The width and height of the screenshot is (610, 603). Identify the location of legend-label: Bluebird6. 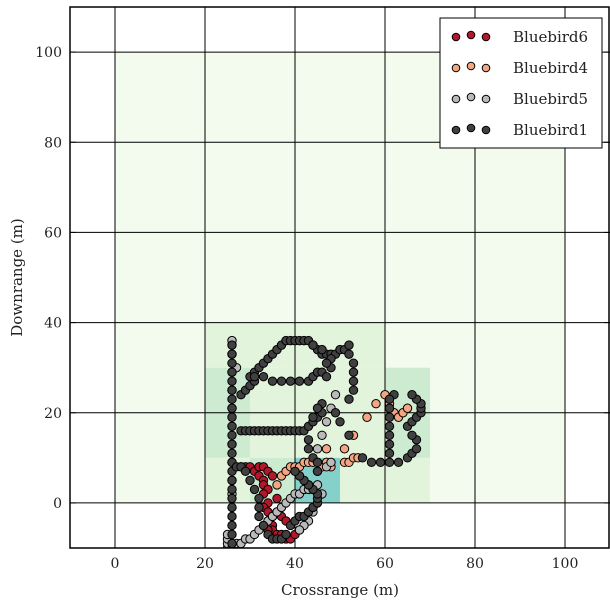
(550, 37).